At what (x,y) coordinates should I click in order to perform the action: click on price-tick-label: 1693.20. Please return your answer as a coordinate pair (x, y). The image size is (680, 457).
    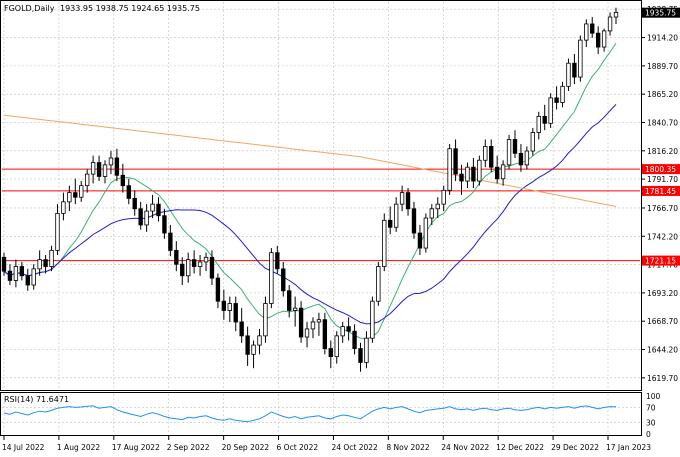
    Looking at the image, I should click on (662, 293).